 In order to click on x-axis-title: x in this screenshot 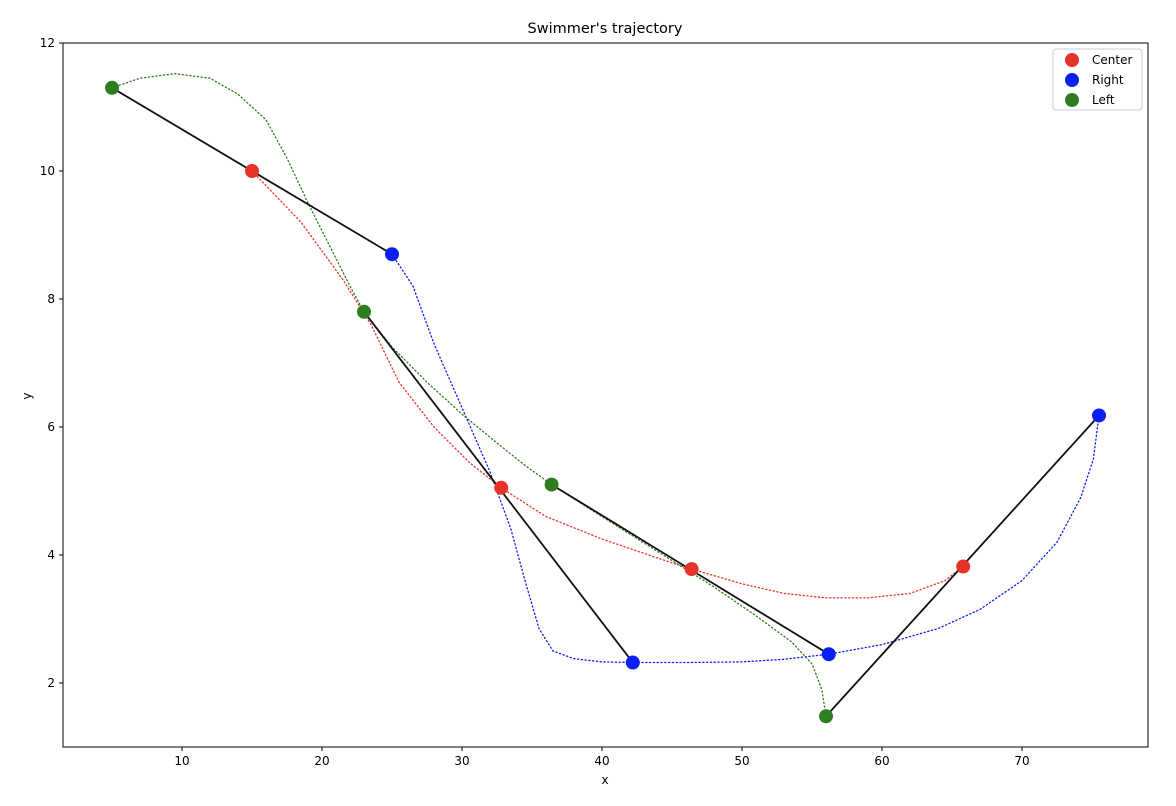, I will do `click(604, 780)`.